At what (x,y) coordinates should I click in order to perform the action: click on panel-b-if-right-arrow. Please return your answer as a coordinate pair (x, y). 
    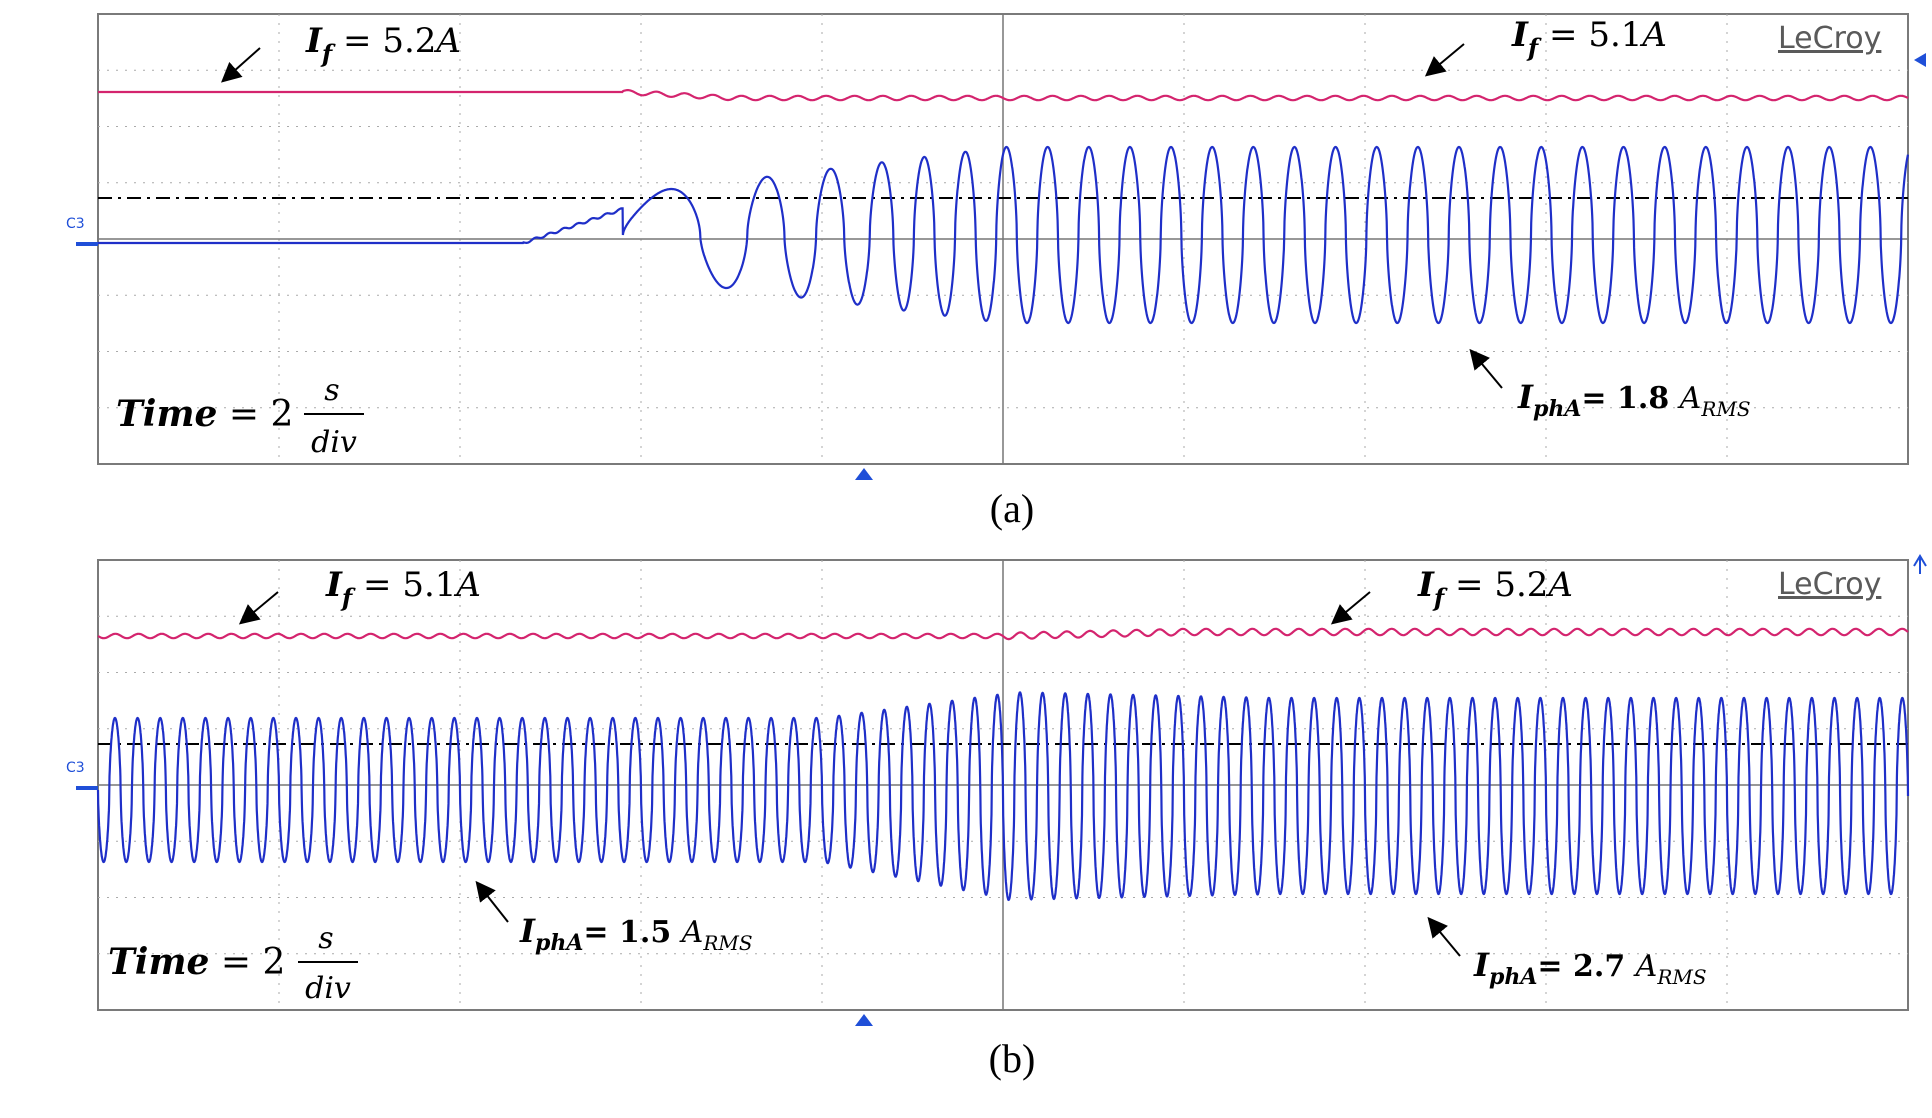
    Looking at the image, I should click on (1350, 608).